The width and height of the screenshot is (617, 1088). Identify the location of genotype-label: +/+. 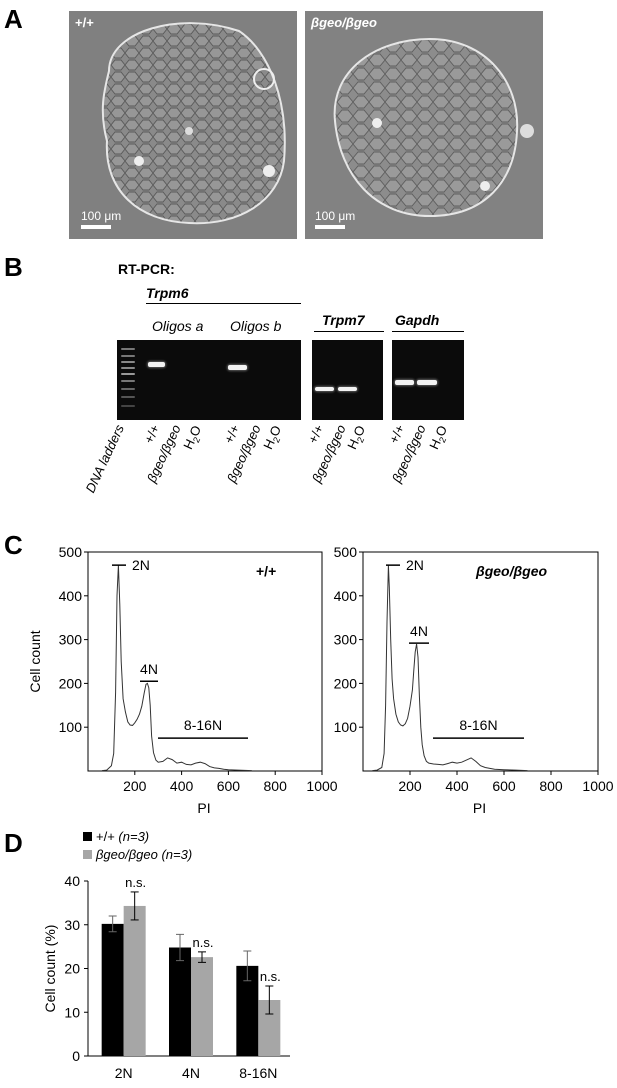
(266, 571).